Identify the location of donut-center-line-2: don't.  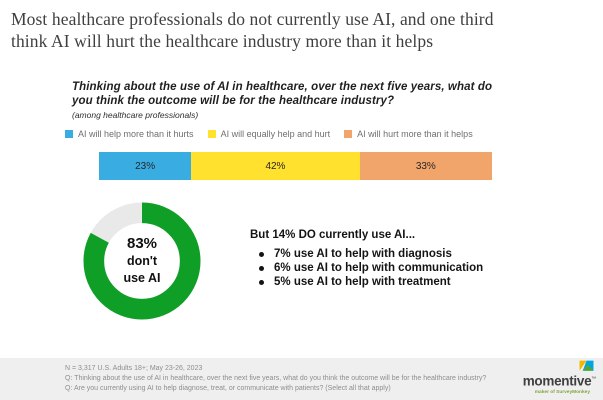
(142, 261).